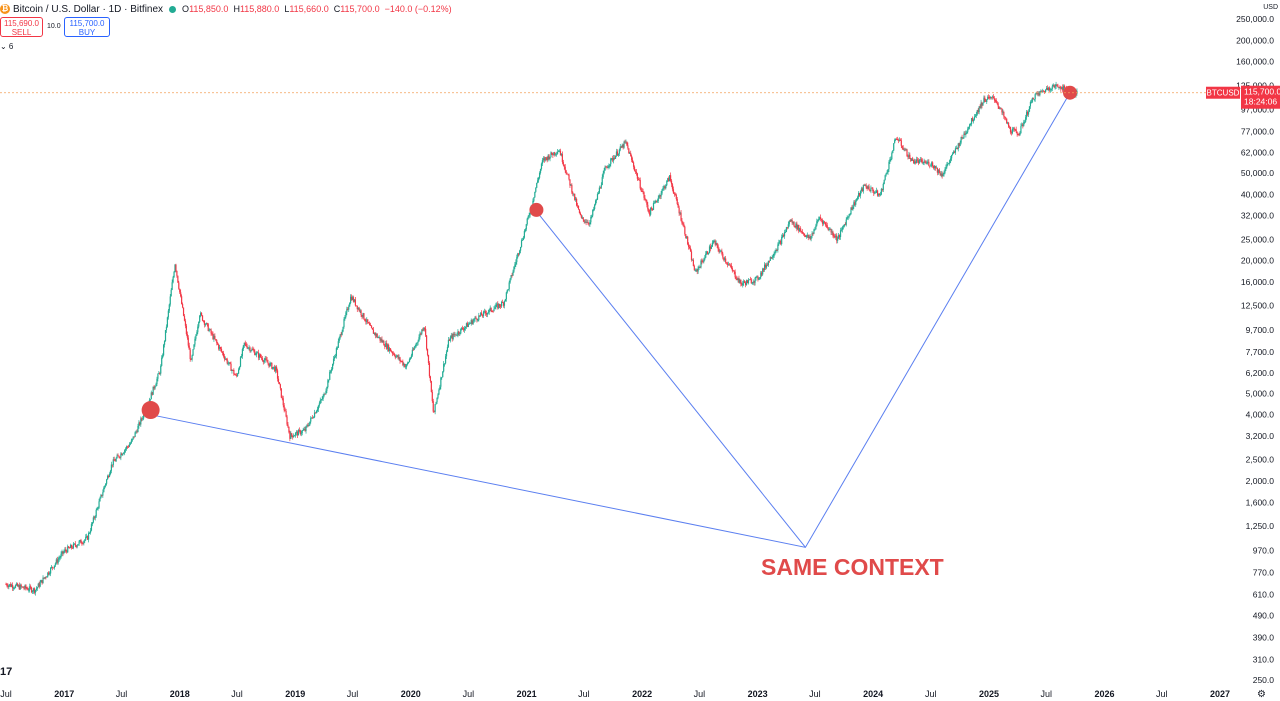 Image resolution: width=1280 pixels, height=701 pixels. Describe the element at coordinates (7, 46) in the screenshot. I see `indicators-toggle: ⌄ 6` at that location.